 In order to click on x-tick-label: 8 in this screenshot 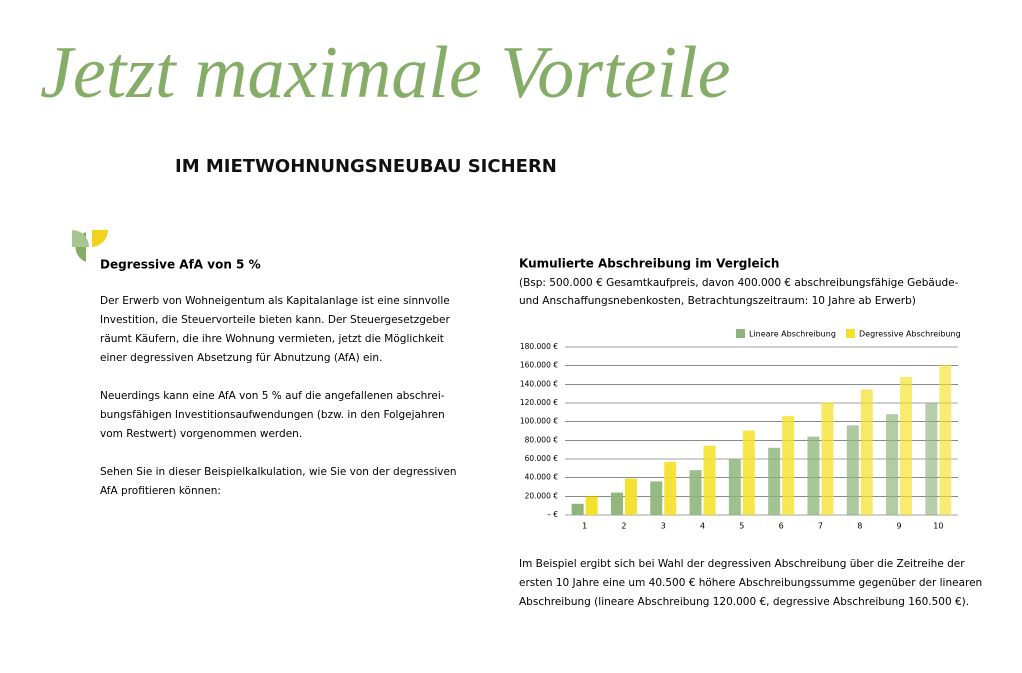, I will do `click(859, 526)`.